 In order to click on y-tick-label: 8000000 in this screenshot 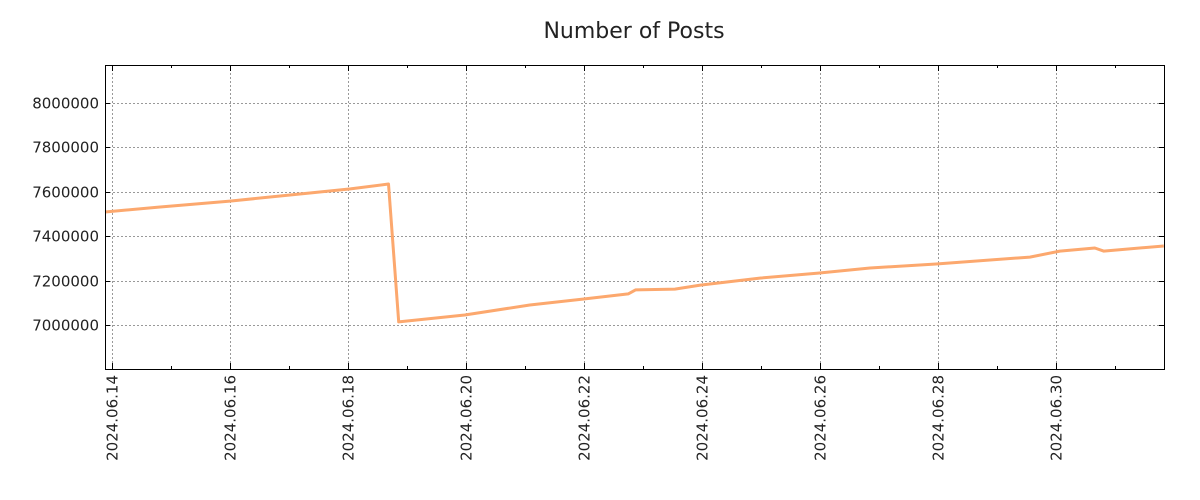, I will do `click(65, 104)`.